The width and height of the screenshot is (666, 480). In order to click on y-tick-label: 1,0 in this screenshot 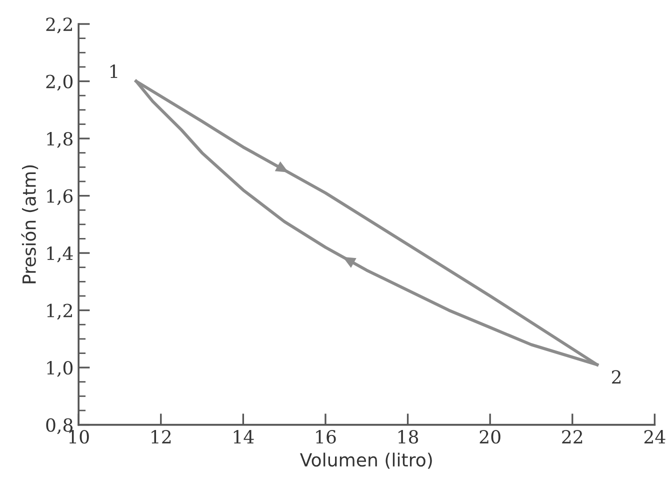, I will do `click(60, 369)`.